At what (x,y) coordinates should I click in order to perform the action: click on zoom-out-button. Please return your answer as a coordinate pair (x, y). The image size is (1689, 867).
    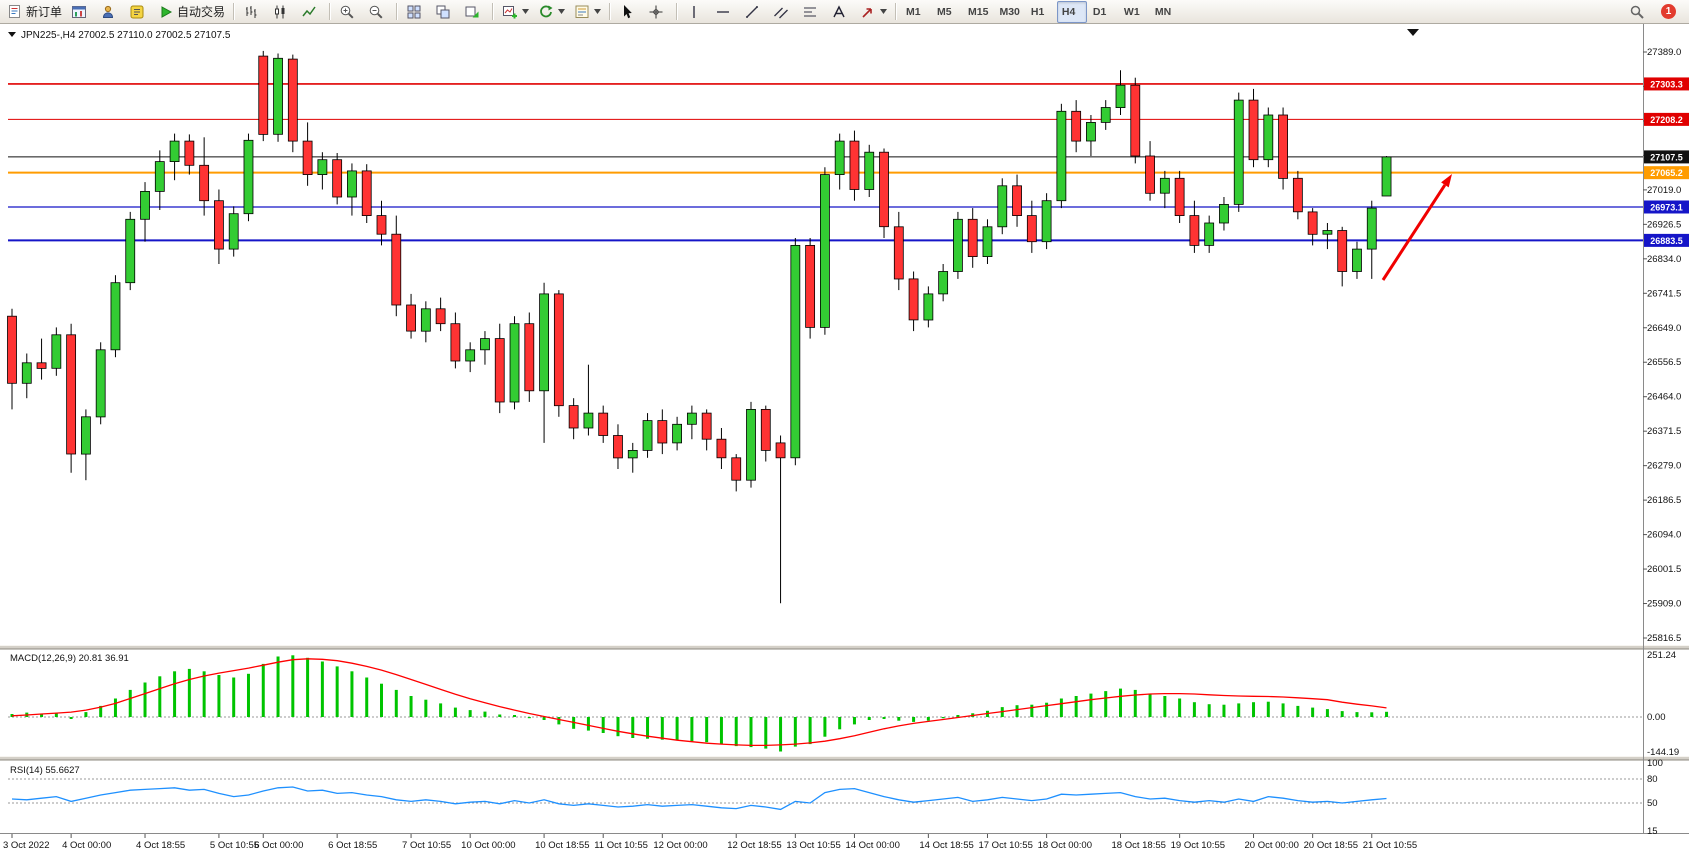
    Looking at the image, I should click on (378, 12).